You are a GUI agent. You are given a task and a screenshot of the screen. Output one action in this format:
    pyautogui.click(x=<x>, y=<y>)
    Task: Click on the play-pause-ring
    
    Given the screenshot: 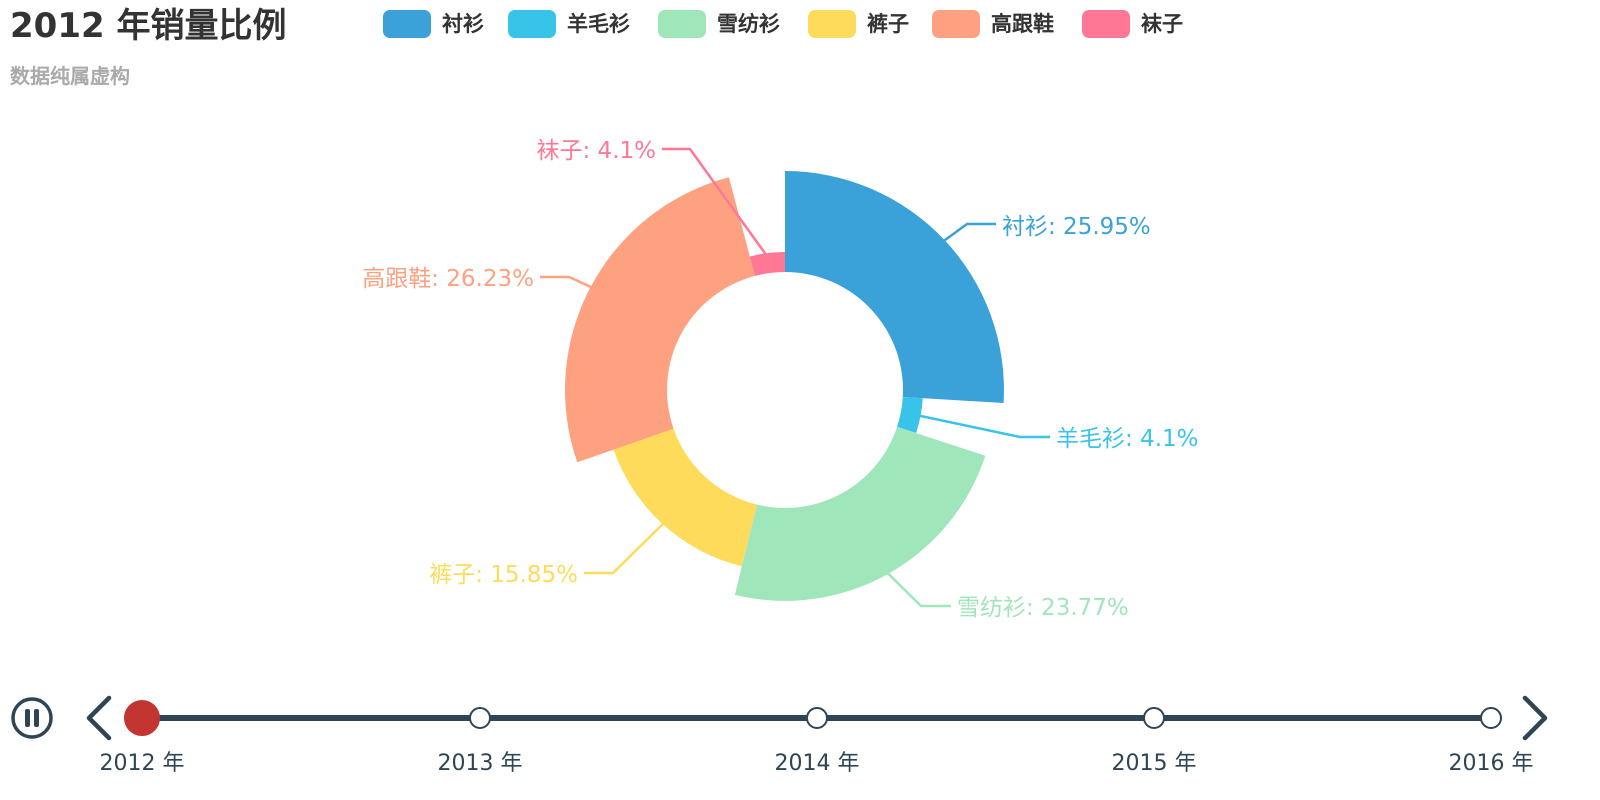 What is the action you would take?
    pyautogui.click(x=32, y=718)
    